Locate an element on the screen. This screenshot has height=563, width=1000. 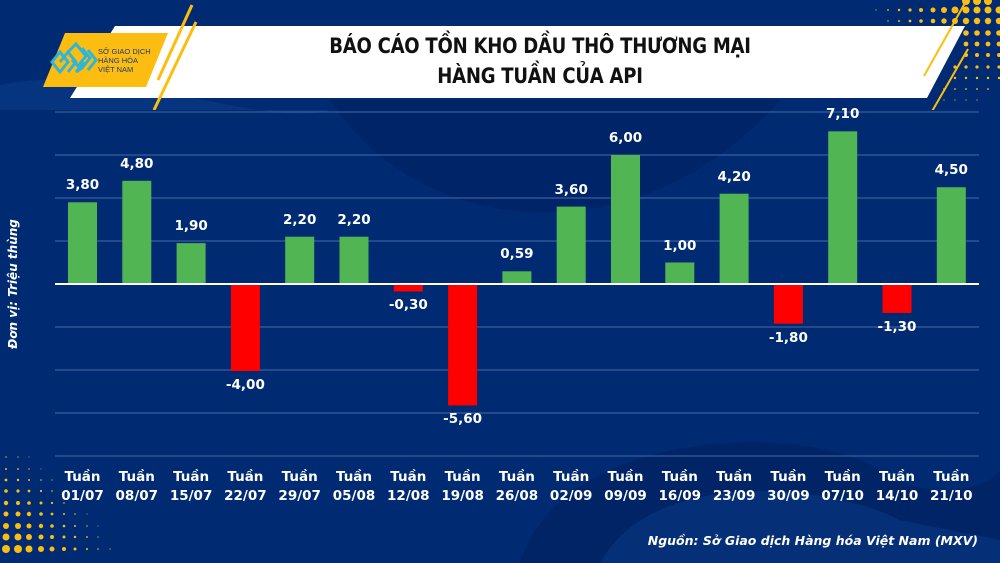
value-label: -5,60 is located at coordinates (463, 419).